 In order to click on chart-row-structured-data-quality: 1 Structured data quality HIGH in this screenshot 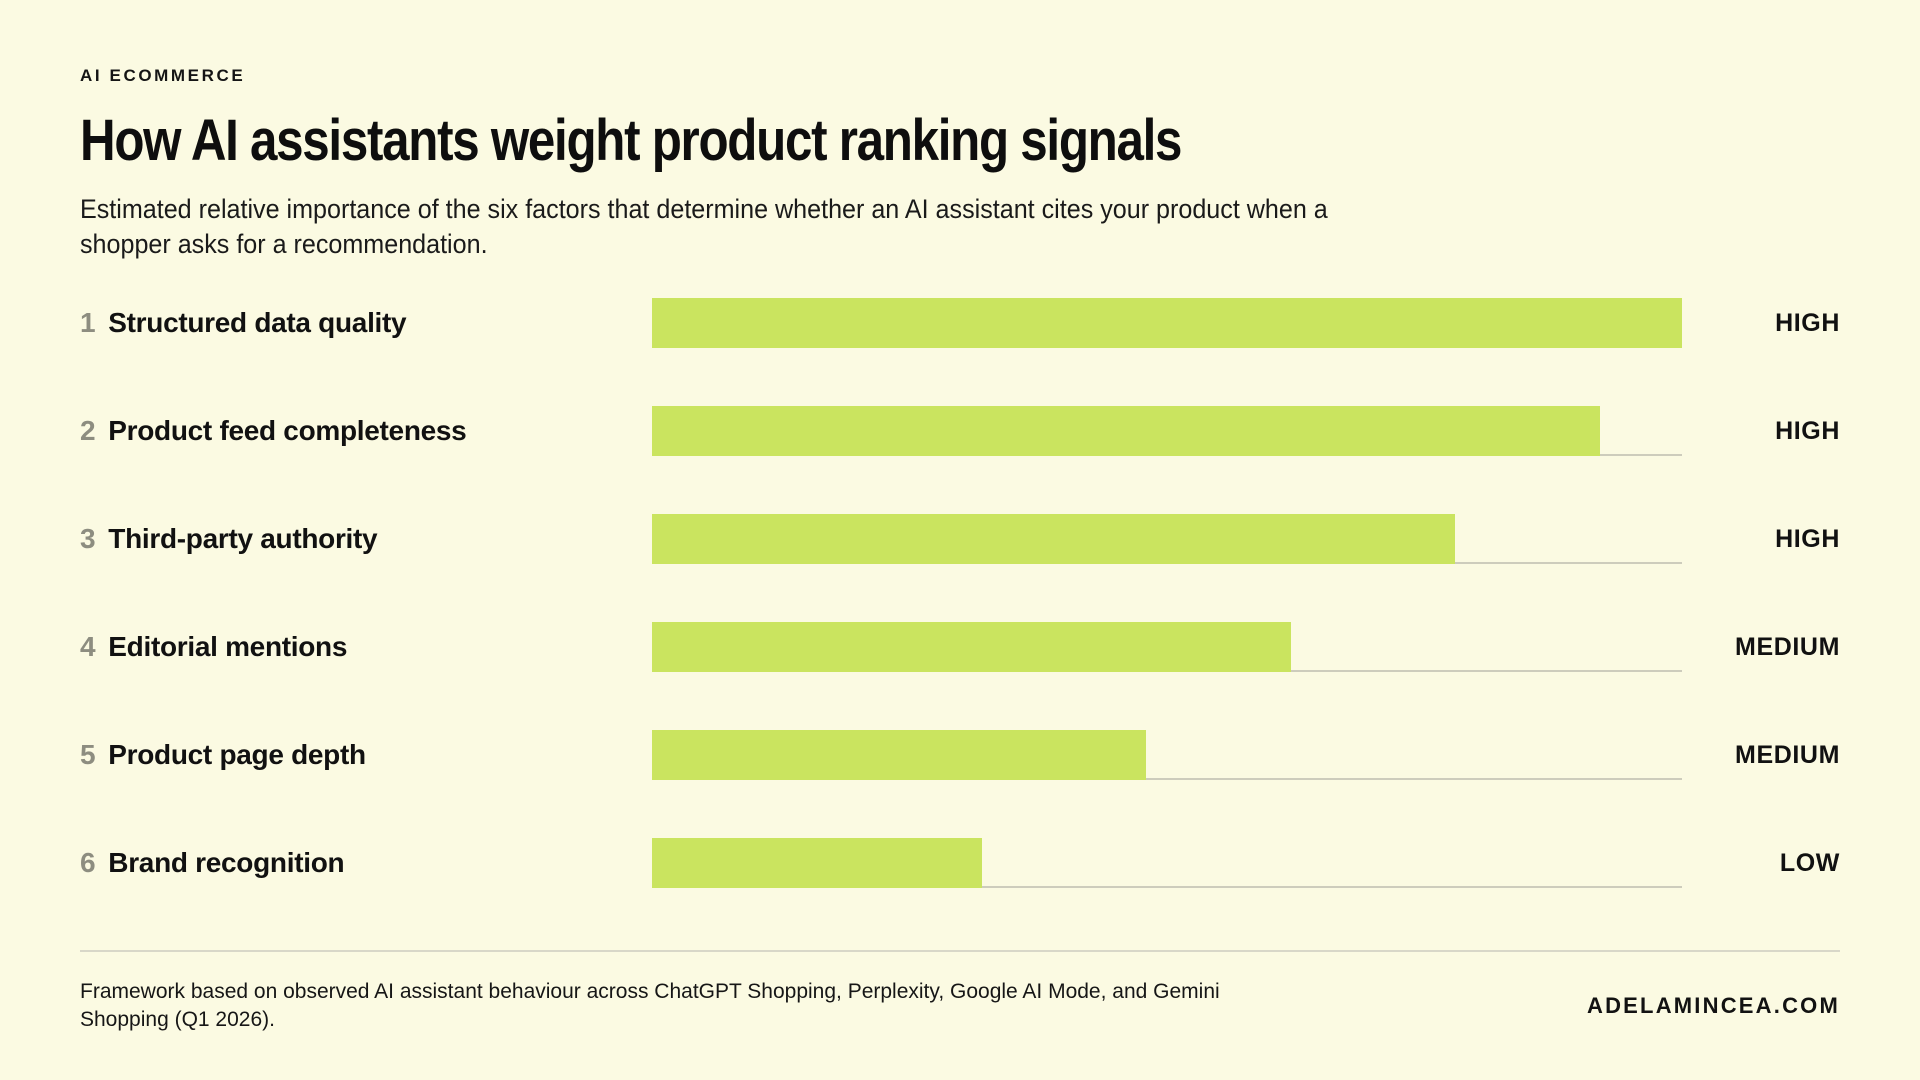, I will do `click(960, 323)`.